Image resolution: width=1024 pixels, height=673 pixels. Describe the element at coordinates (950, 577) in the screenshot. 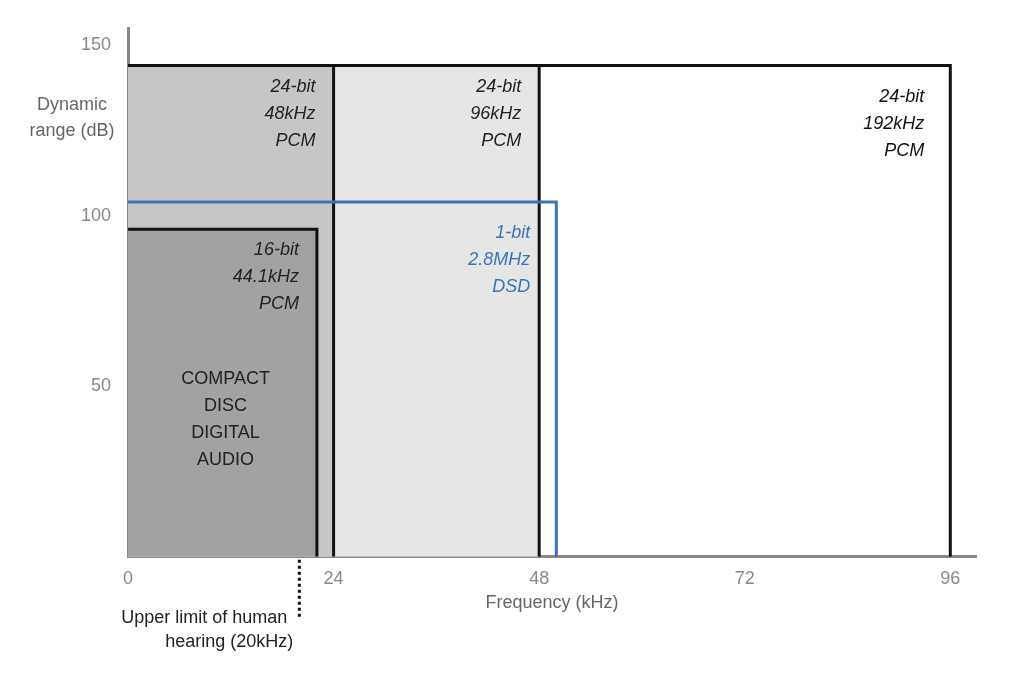

I see `x-tick-label: 96` at that location.